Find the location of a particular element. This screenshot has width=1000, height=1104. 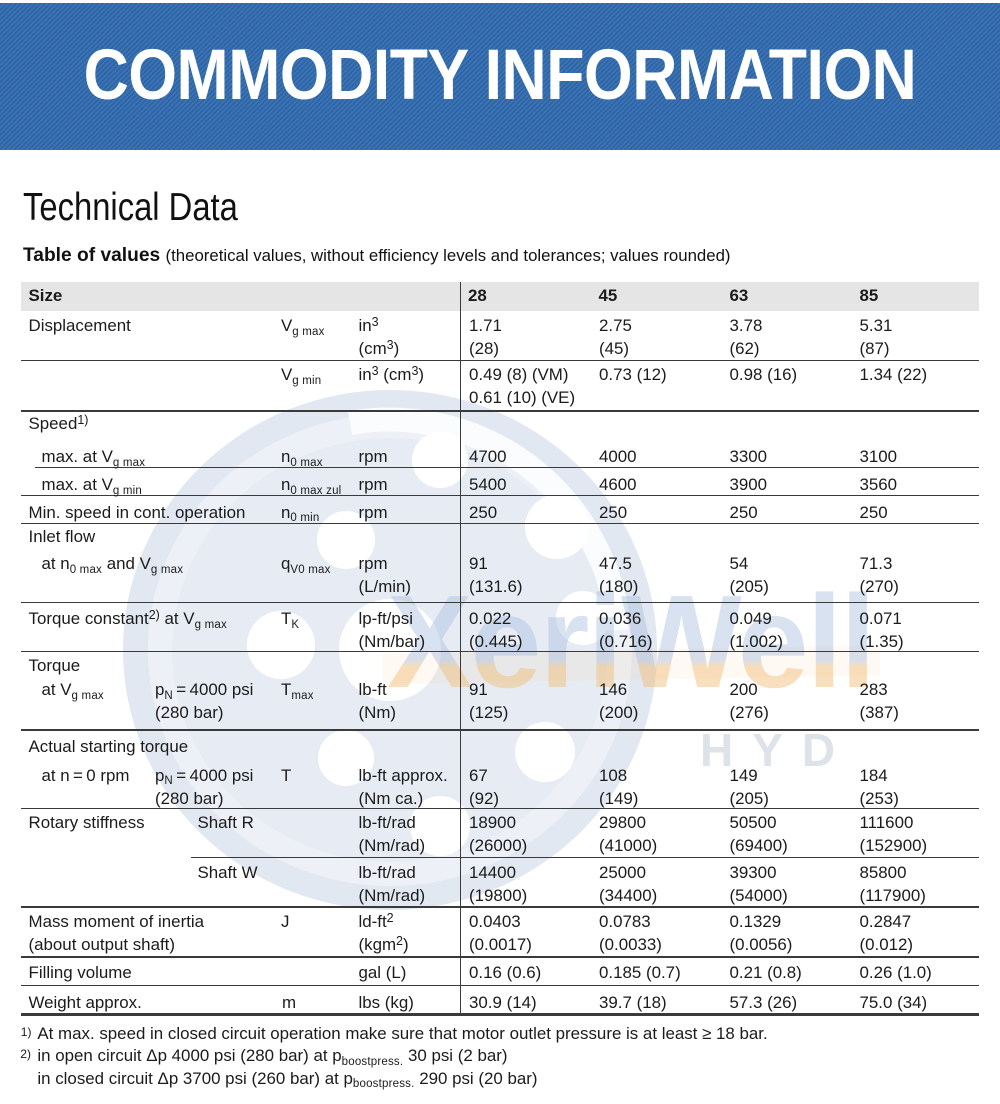

svg-text: HYD is located at coordinates (777, 750).